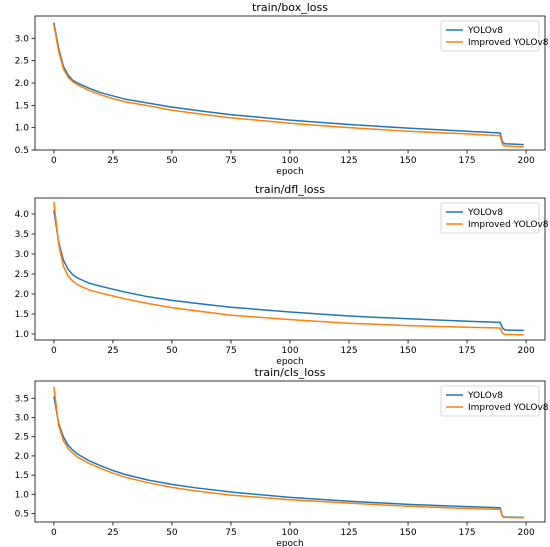 The image size is (550, 547). Describe the element at coordinates (290, 189) in the screenshot. I see `chart-title: train/dfl_loss` at that location.